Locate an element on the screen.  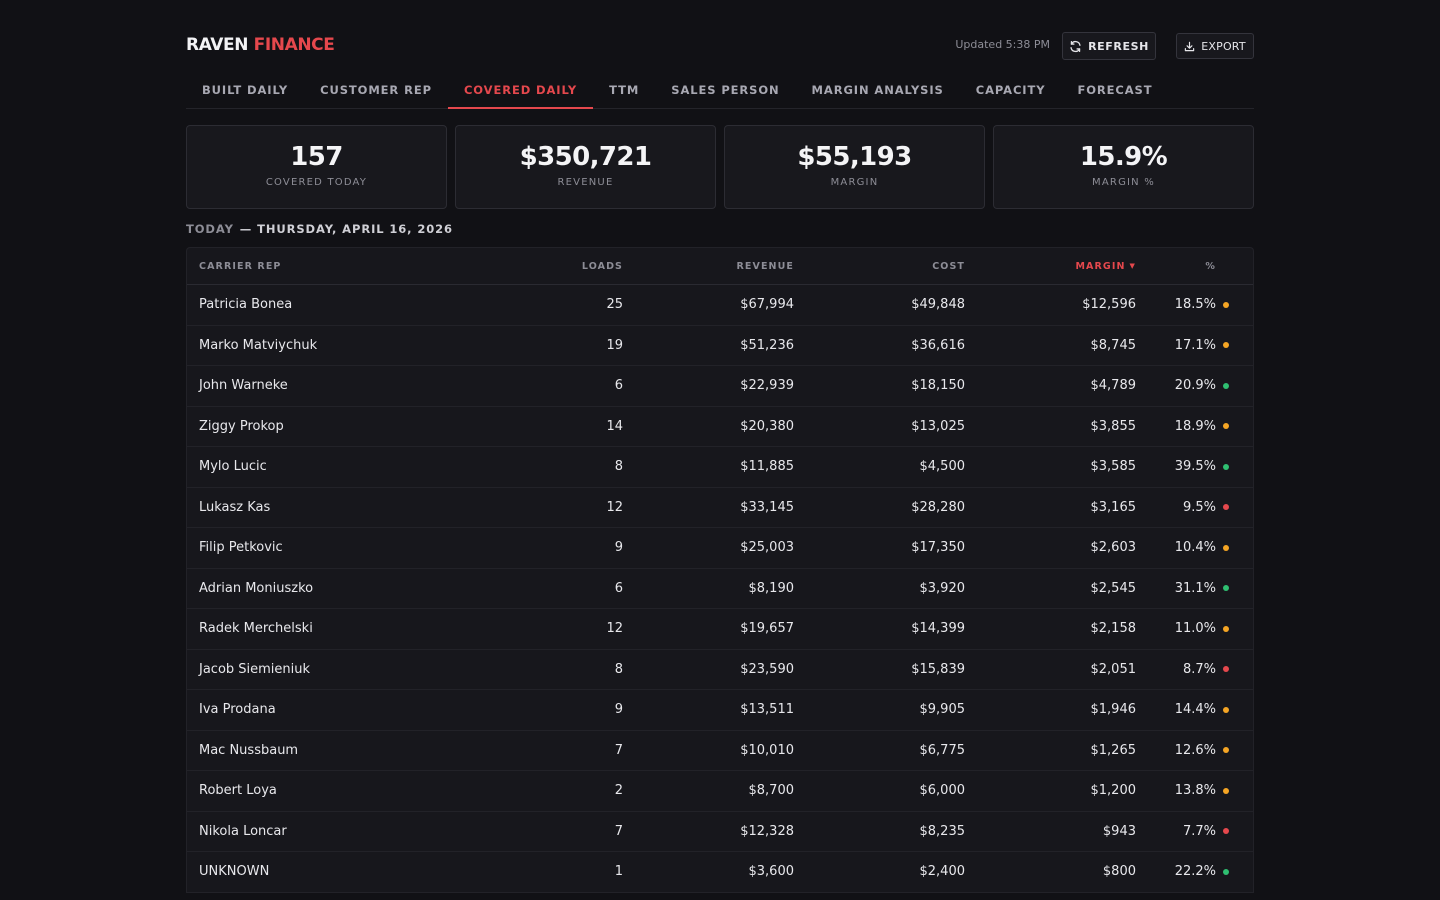
revenue-value: $22,939 is located at coordinates (767, 386).